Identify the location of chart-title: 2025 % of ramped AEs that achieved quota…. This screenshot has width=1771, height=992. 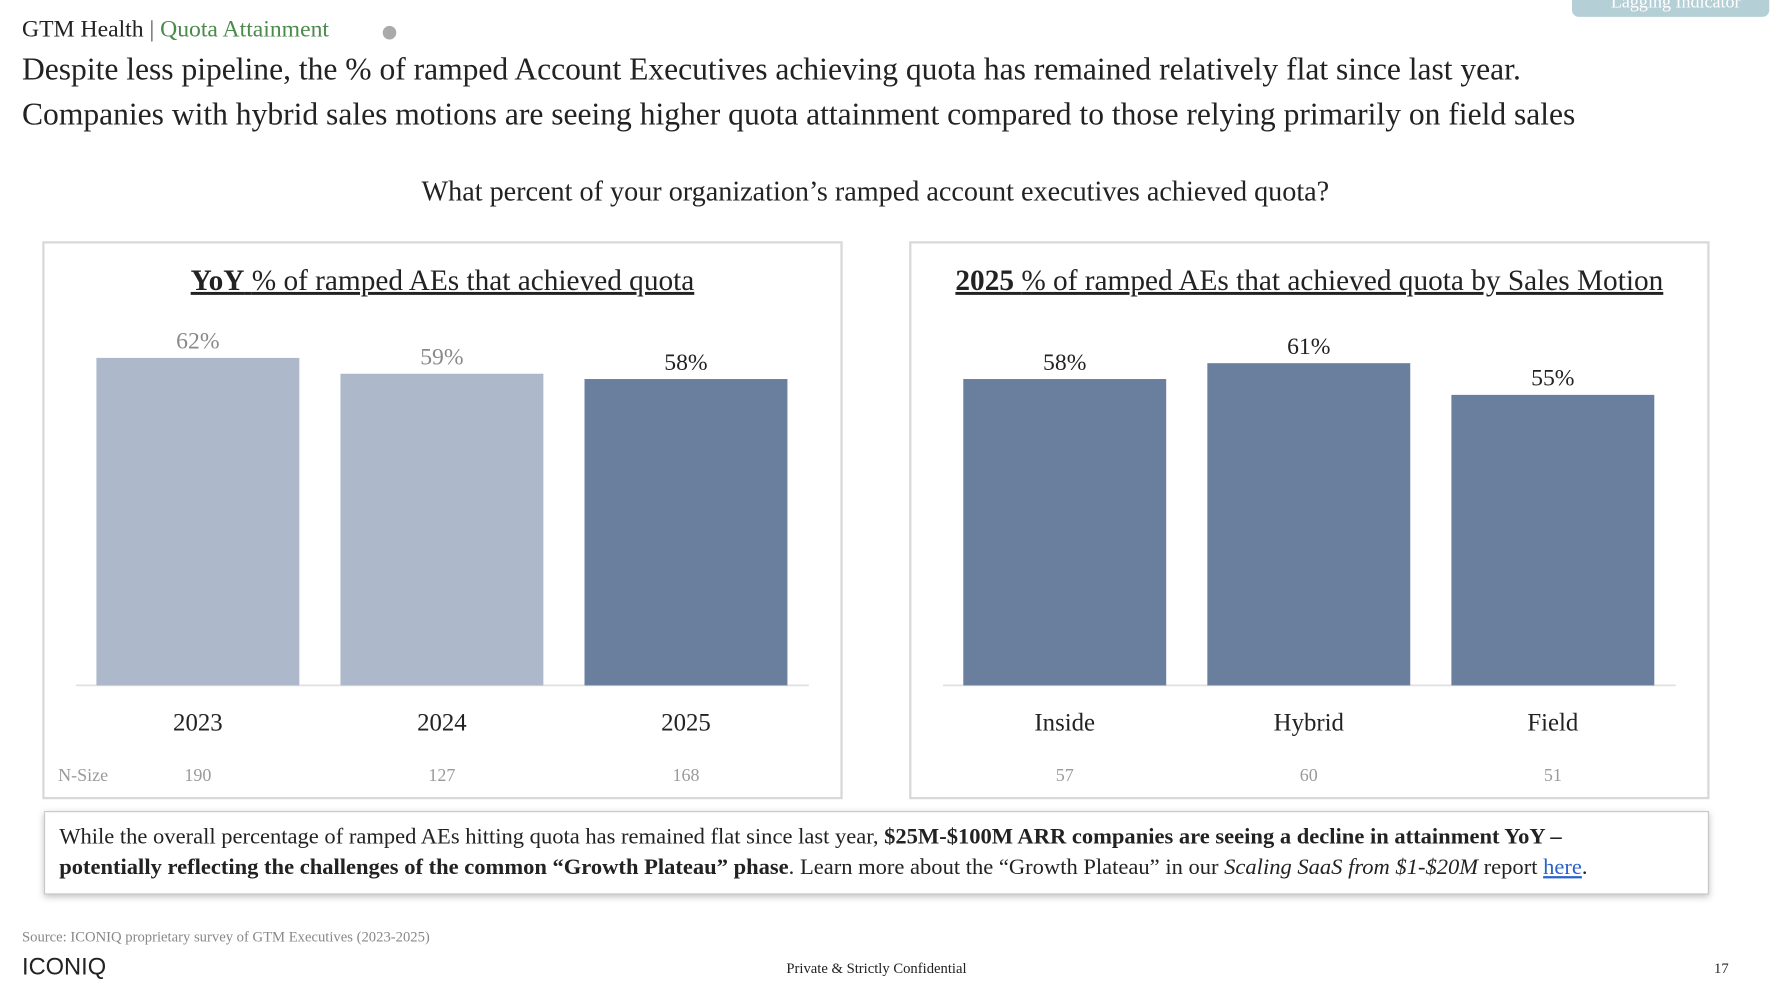
(1309, 281).